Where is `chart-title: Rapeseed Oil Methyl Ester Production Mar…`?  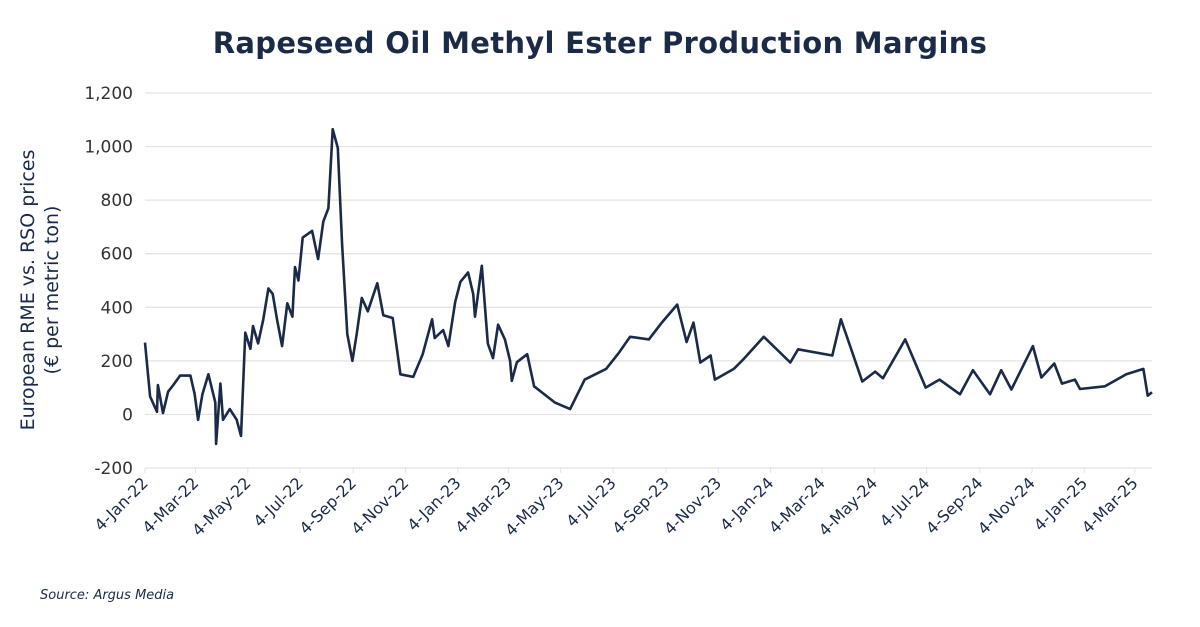 chart-title: Rapeseed Oil Methyl Ester Production Mar… is located at coordinates (600, 43).